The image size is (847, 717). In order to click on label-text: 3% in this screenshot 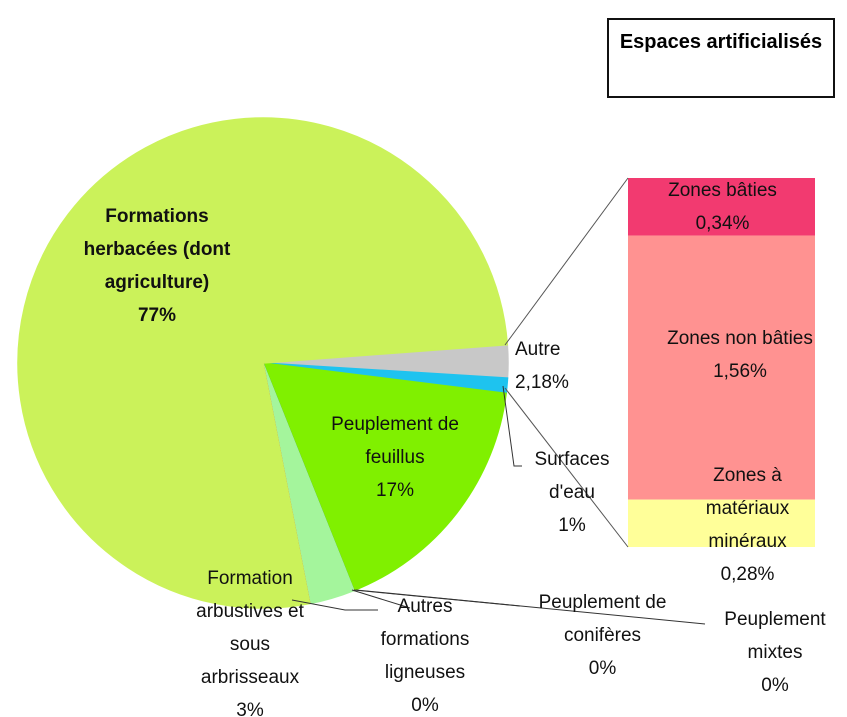, I will do `click(250, 708)`.